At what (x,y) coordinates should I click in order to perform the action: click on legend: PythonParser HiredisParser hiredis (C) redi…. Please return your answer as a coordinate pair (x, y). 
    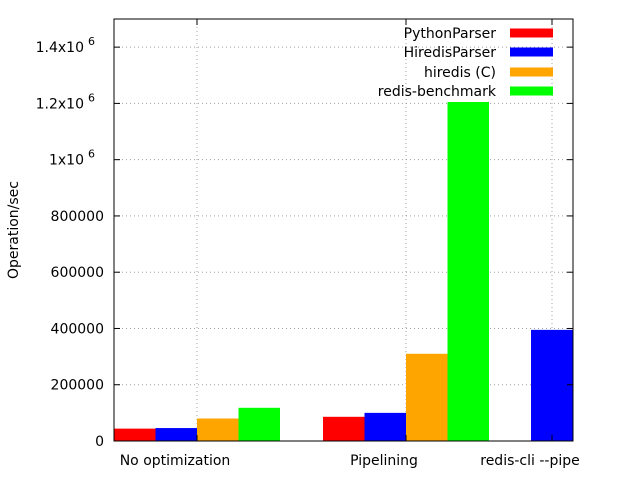
    Looking at the image, I should click on (465, 63).